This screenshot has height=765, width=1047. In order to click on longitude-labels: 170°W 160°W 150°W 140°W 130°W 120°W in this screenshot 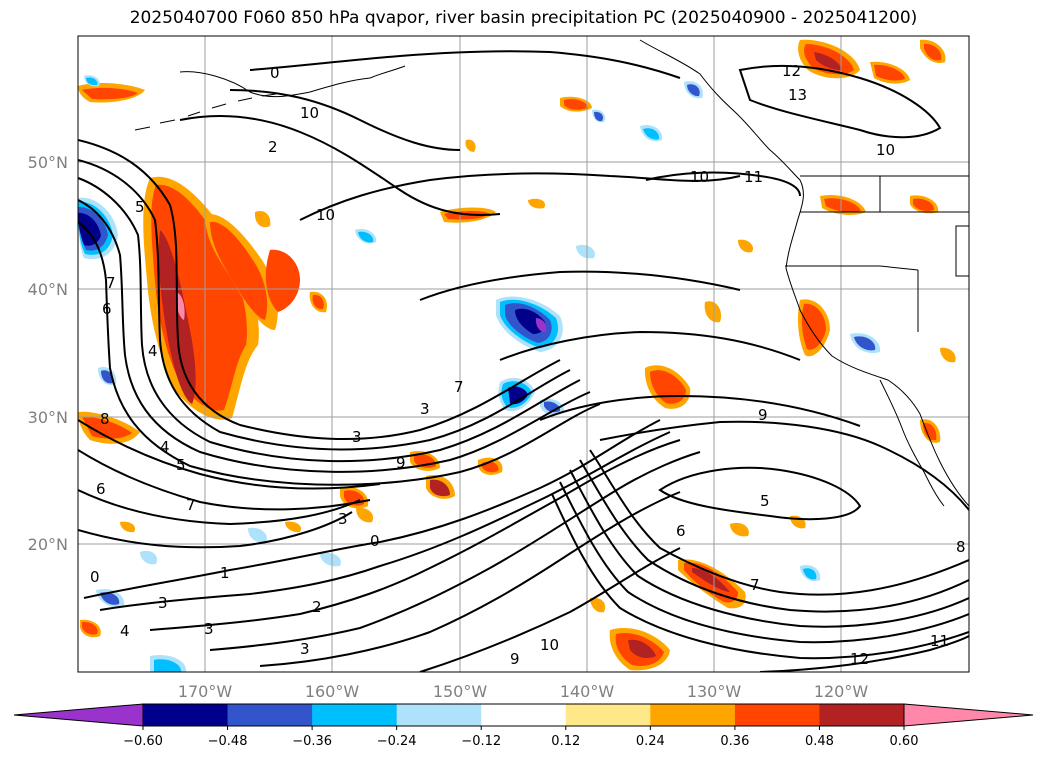, I will do `click(523, 691)`.